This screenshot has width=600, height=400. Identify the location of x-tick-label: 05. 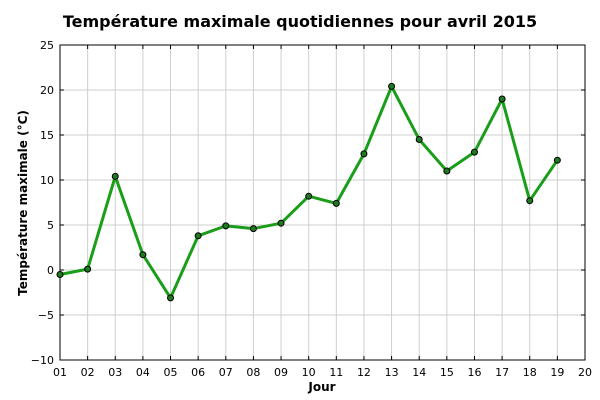
(171, 372).